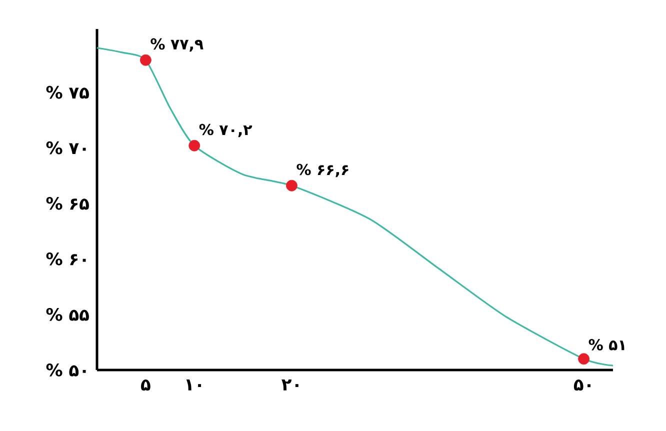 This screenshot has height=431, width=666. I want to click on y-tick-label: % ۶۵, so click(67, 203).